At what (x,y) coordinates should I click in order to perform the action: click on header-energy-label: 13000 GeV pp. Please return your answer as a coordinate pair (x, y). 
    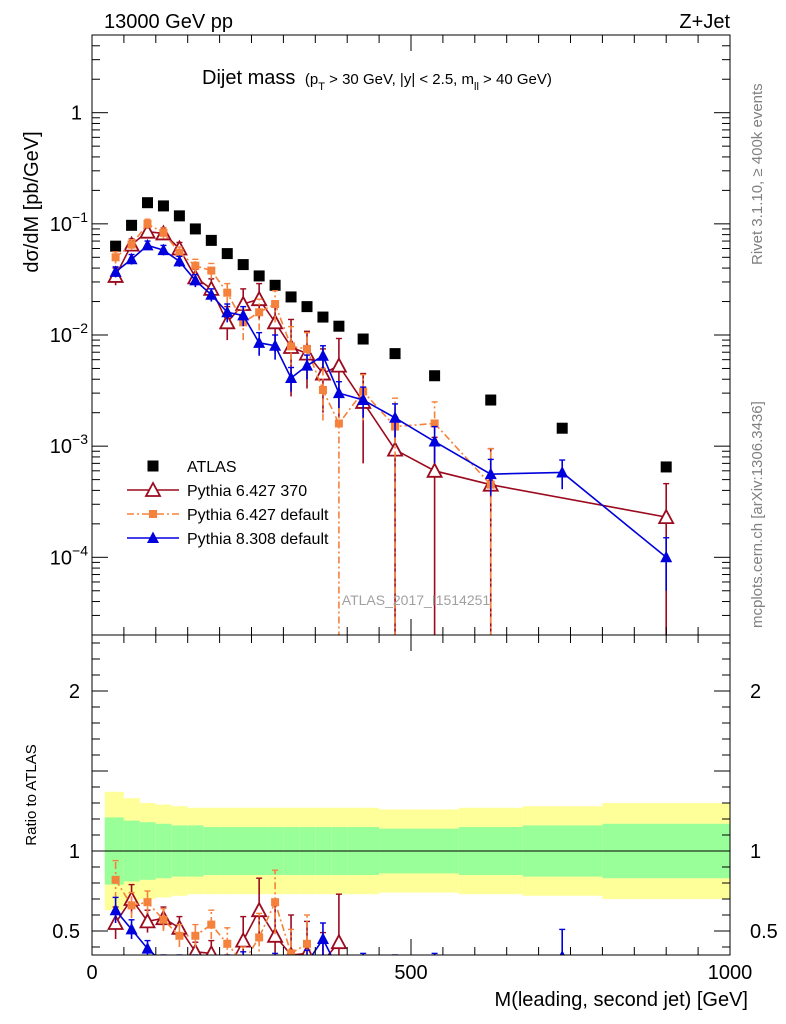
    Looking at the image, I should click on (168, 22).